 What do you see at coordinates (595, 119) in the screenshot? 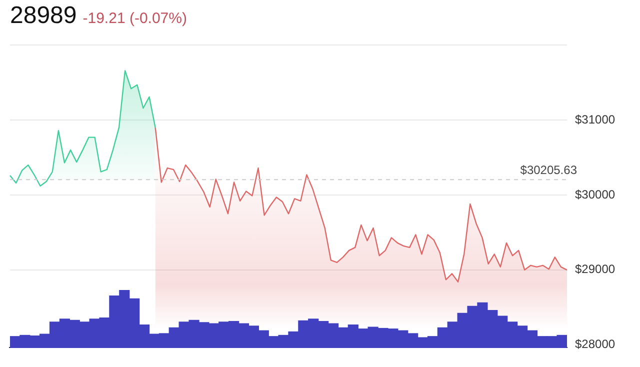
I see `y-tick-label: $31000` at bounding box center [595, 119].